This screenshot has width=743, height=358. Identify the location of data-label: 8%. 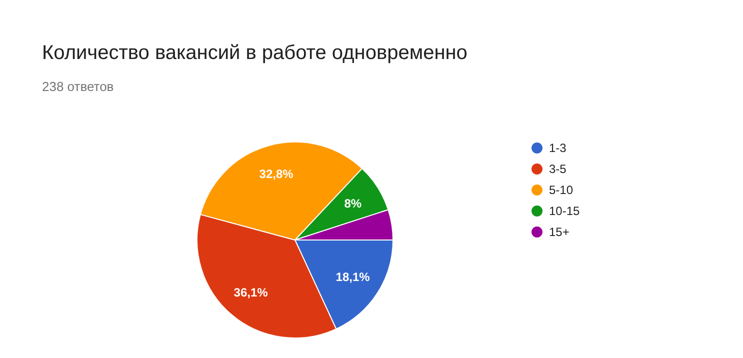
(353, 203).